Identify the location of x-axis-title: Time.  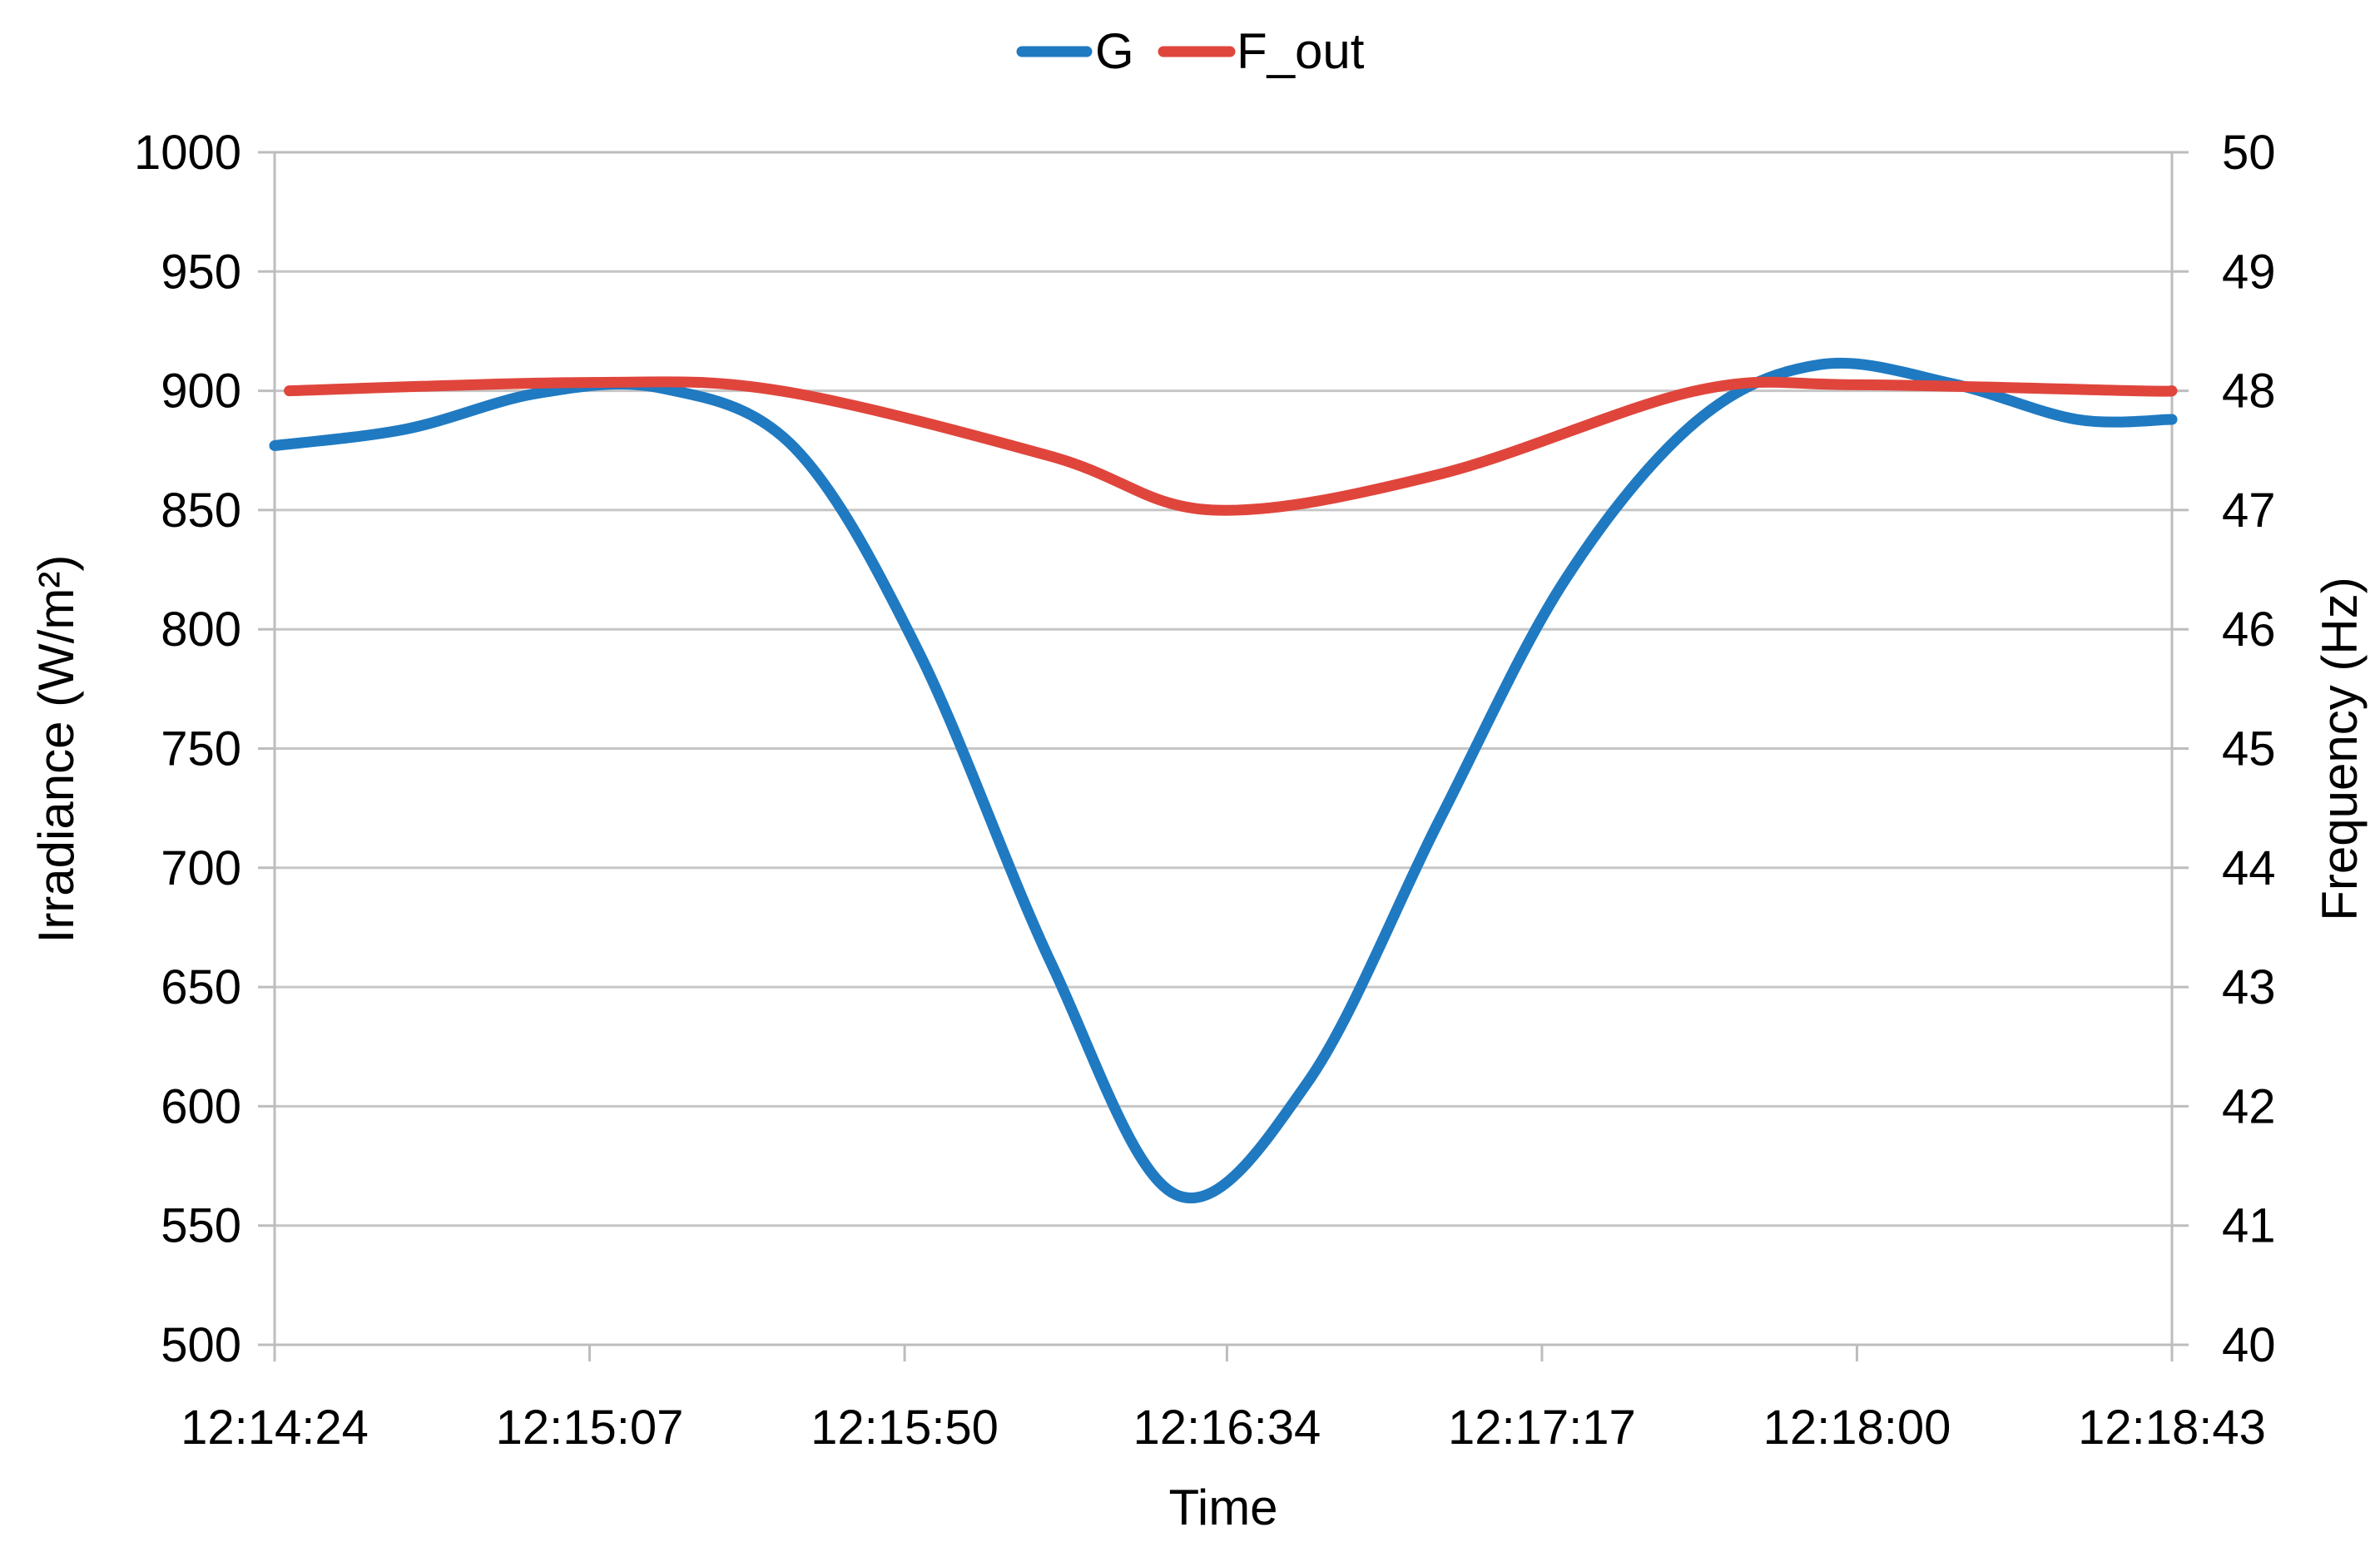
(1222, 1507).